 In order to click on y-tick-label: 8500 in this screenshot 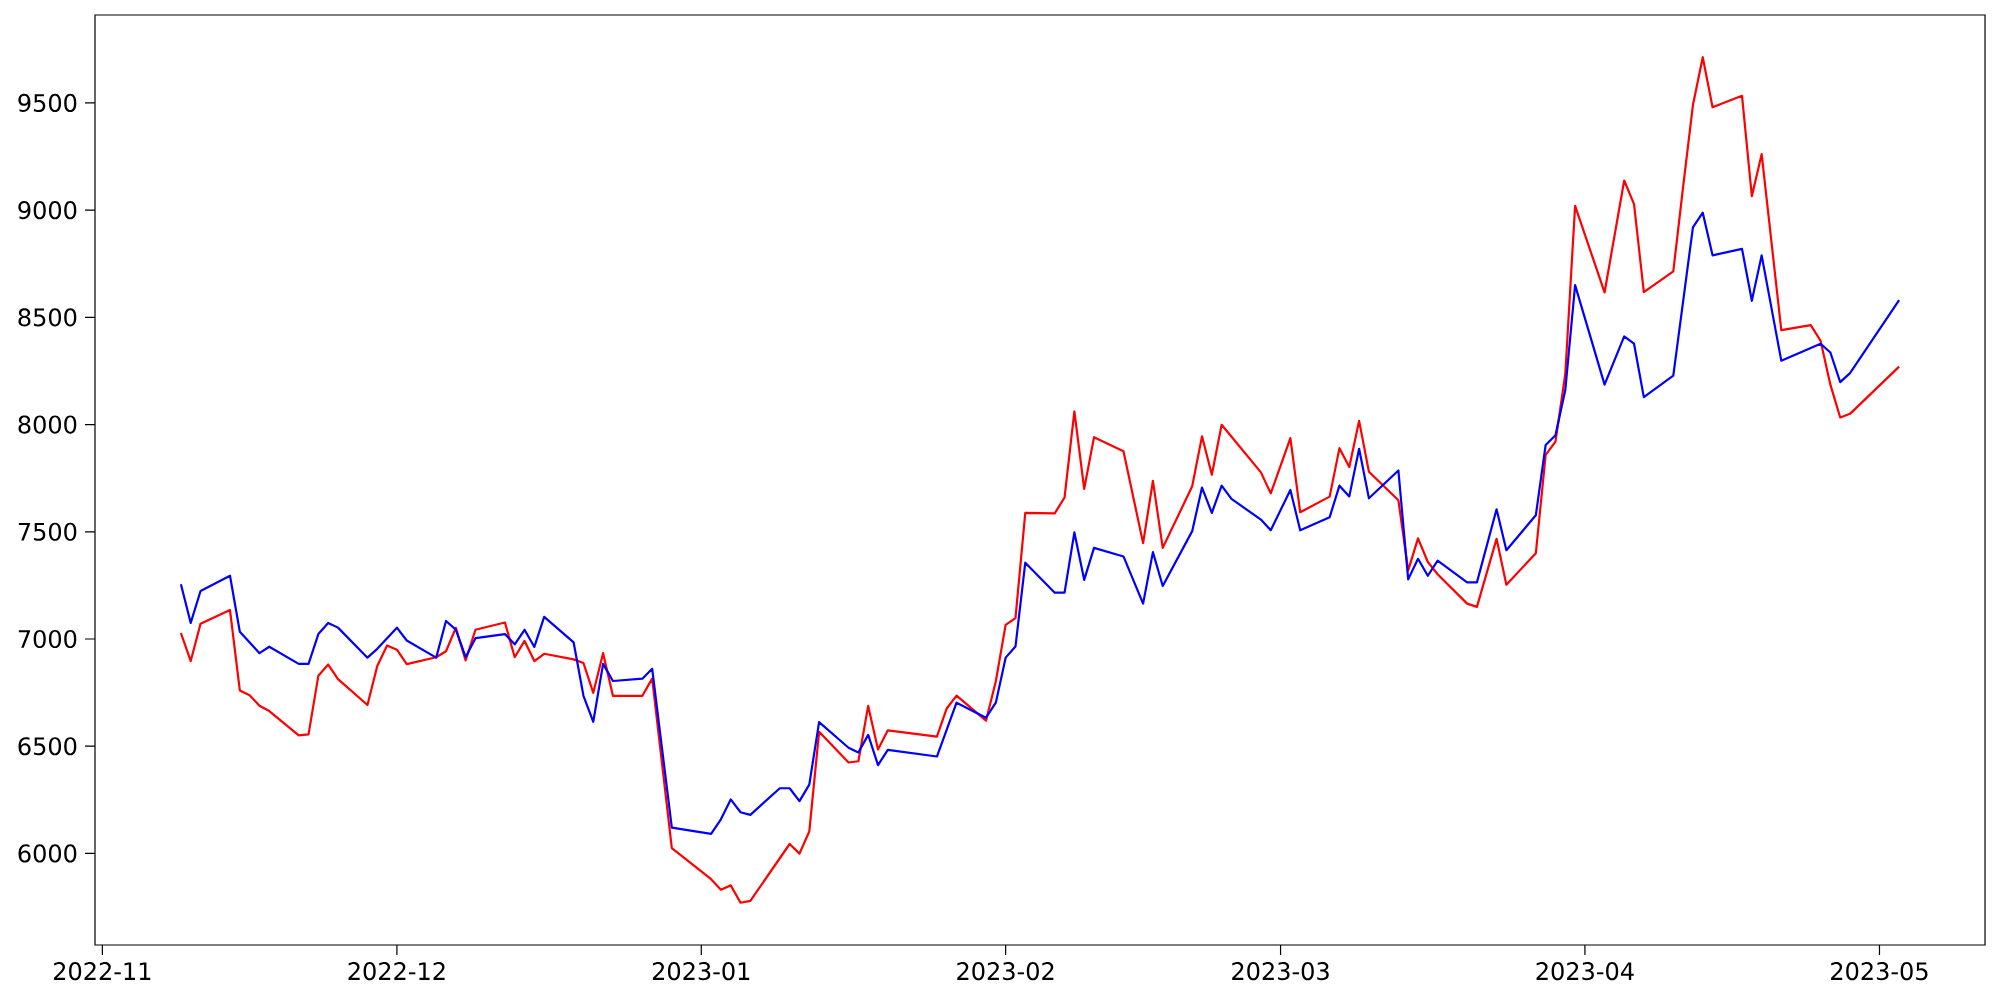, I will do `click(47, 317)`.